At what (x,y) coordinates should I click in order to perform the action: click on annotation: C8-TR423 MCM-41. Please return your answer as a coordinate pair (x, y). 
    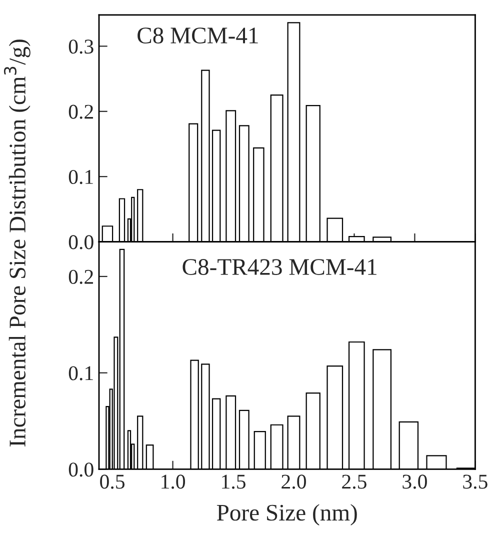
    Looking at the image, I should click on (279, 267).